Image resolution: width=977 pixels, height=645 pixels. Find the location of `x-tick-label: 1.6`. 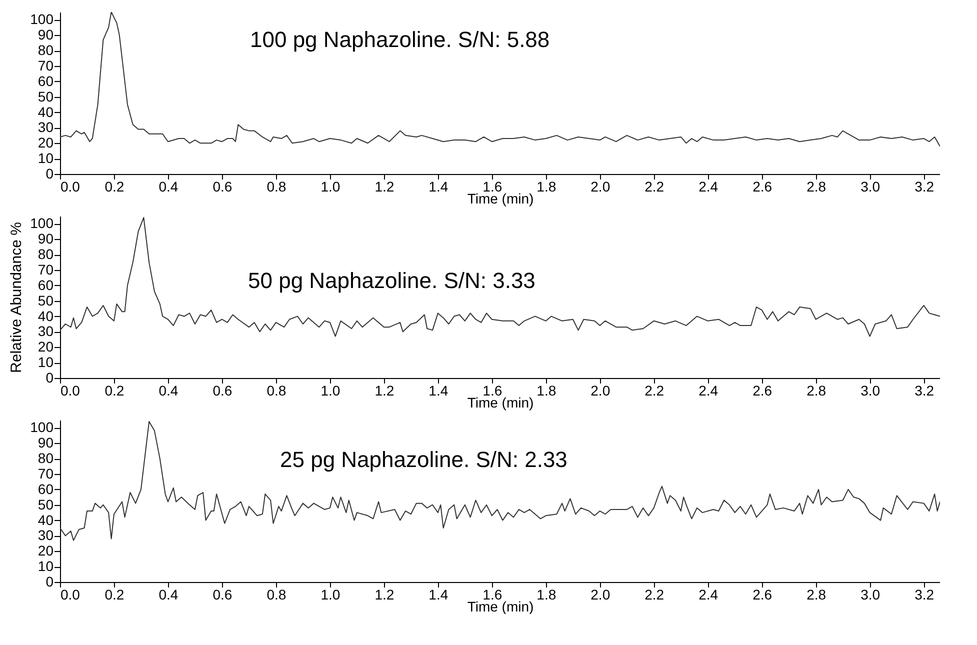

x-tick-label: 1.6 is located at coordinates (492, 594).